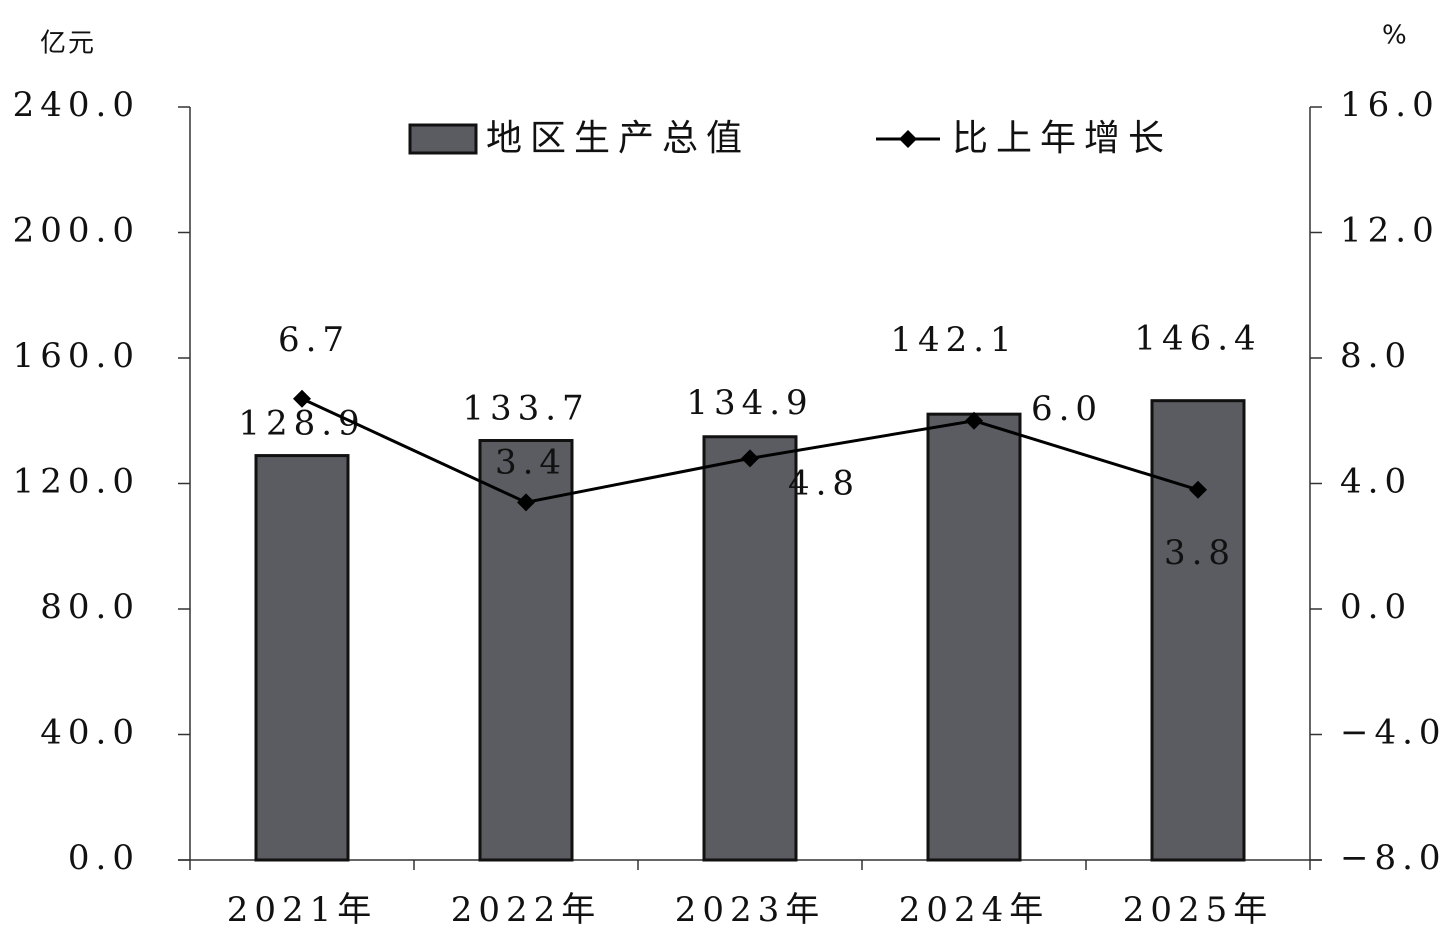 The width and height of the screenshot is (1453, 945). I want to click on bar-value-label: 128.9, so click(301, 424).